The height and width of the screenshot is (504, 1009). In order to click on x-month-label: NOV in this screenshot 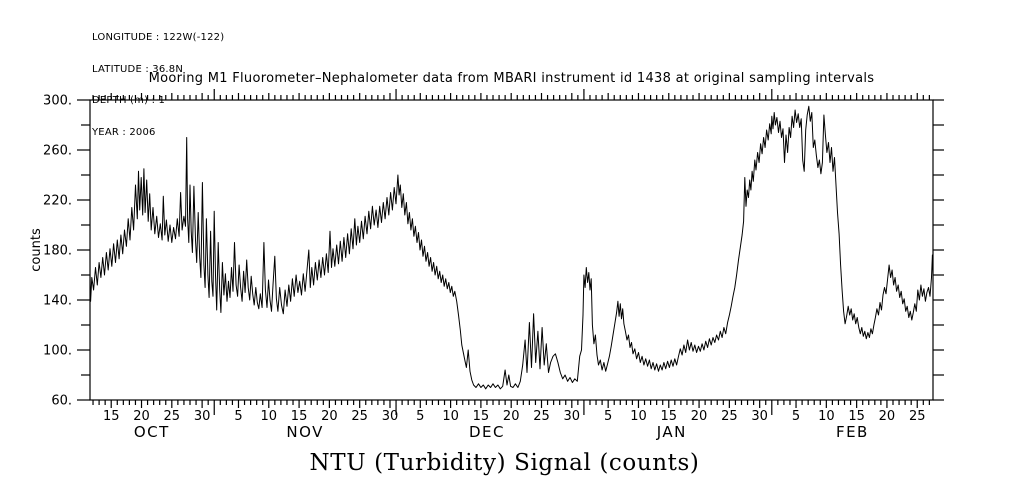, I will do `click(305, 432)`.